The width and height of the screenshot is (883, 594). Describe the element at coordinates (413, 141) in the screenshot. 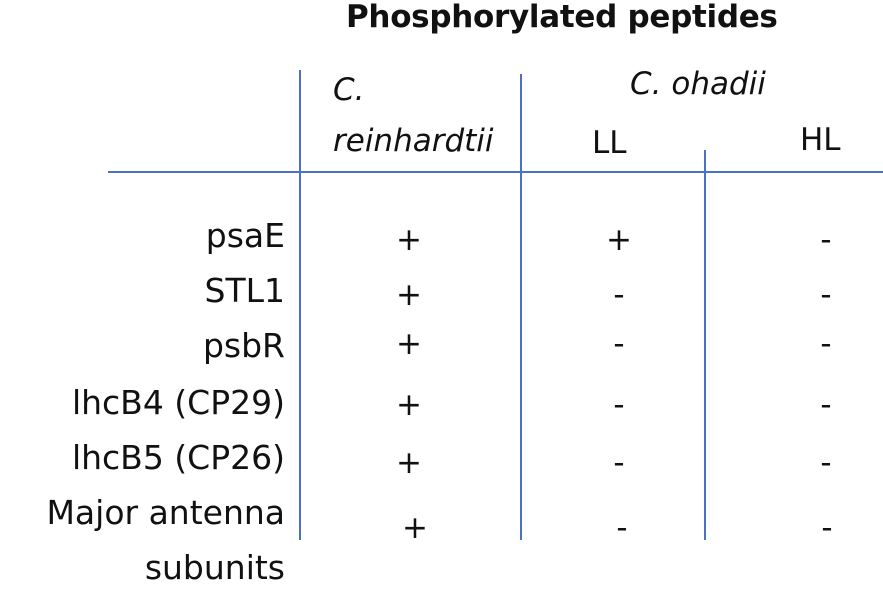

I see `header-cr-line2: reinhardtii` at that location.